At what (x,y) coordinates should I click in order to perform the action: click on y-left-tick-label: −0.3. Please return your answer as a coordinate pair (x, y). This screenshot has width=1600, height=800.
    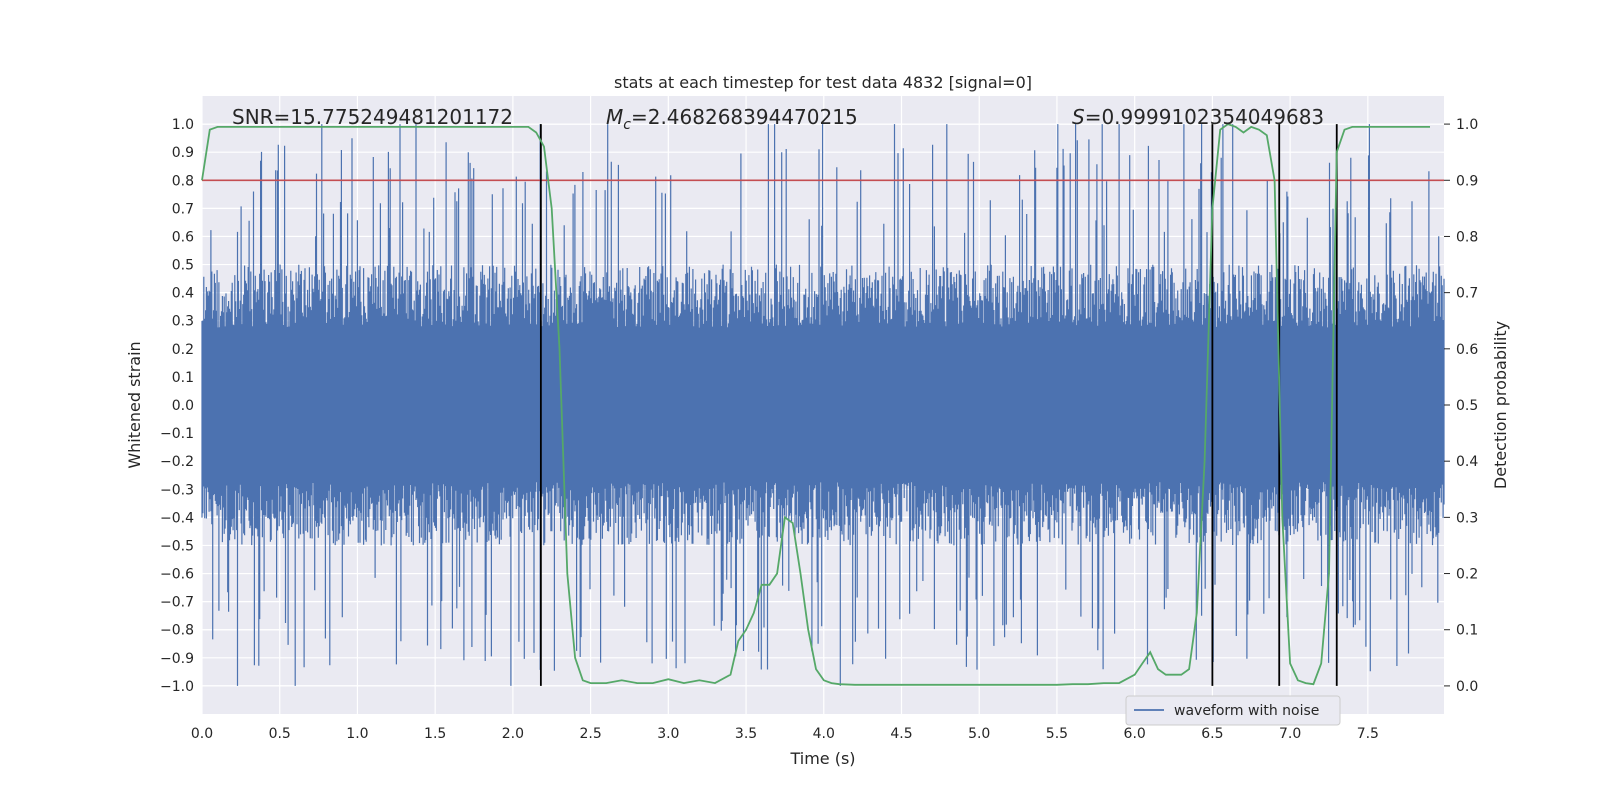
    Looking at the image, I should click on (177, 490).